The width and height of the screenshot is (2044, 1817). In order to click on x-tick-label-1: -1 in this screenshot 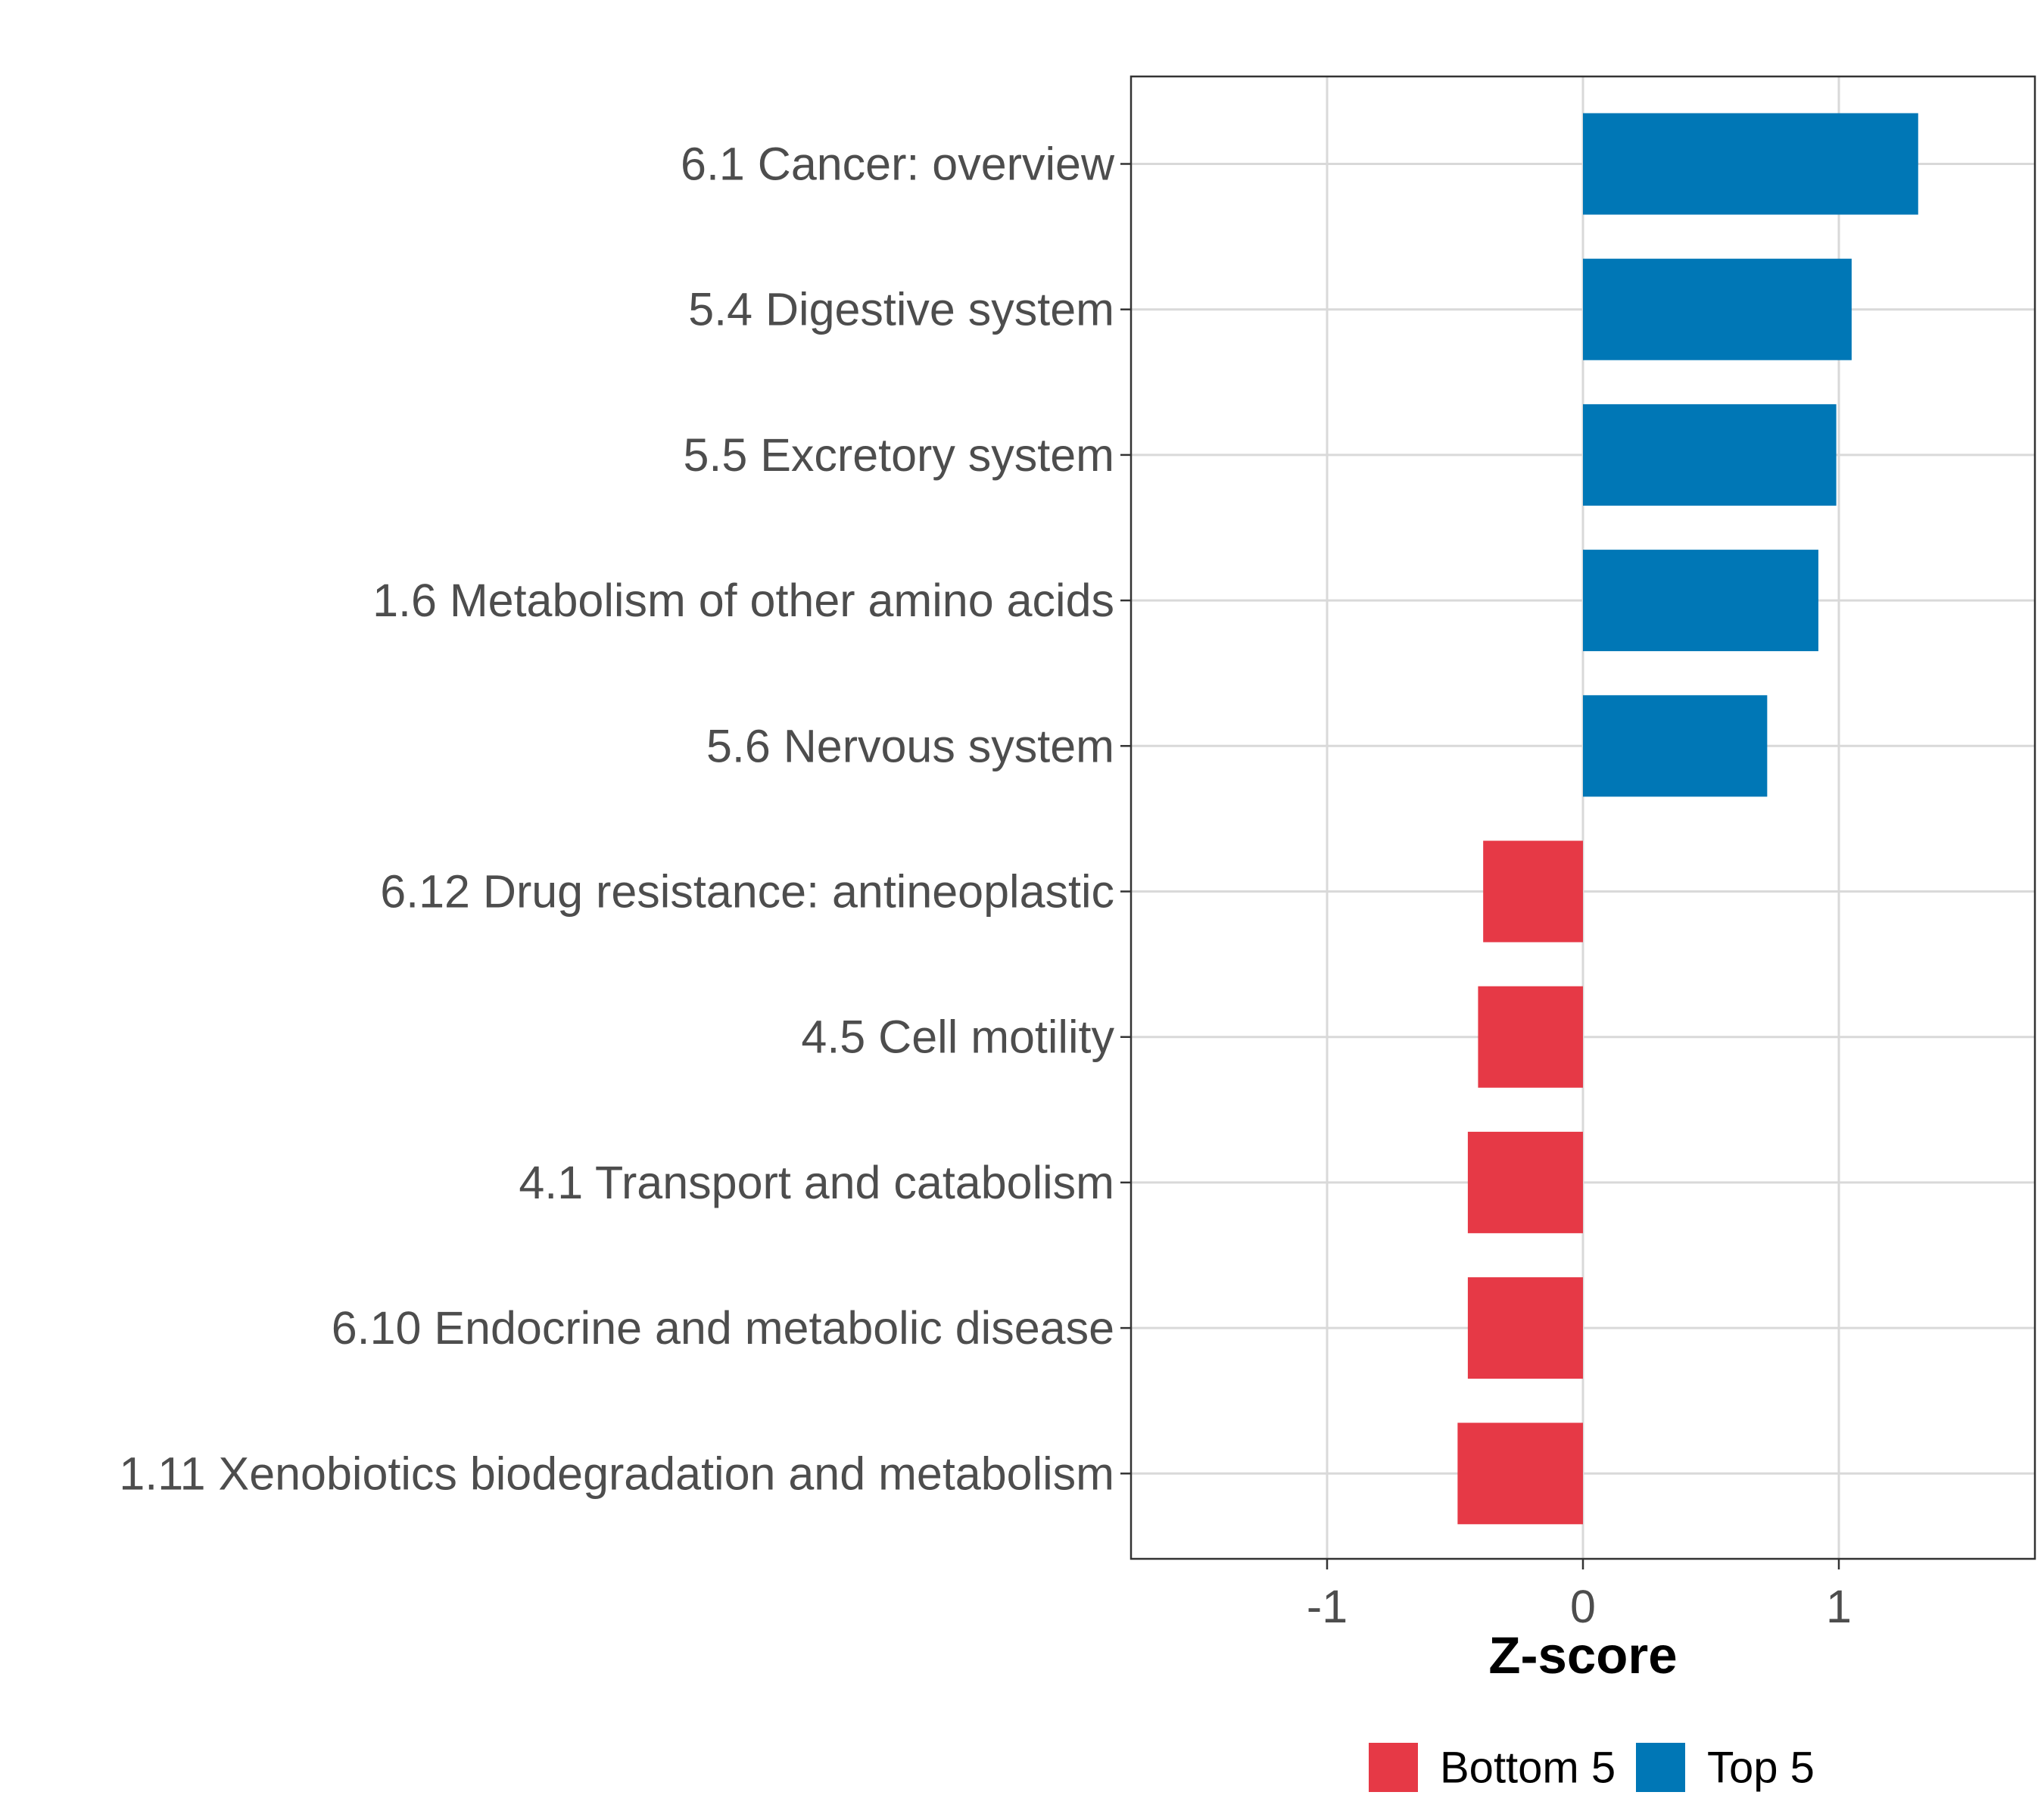, I will do `click(1327, 1606)`.